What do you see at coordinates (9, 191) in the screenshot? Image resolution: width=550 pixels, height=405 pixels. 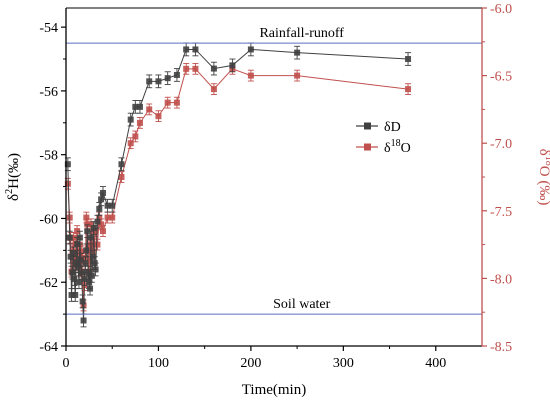 I see `left-y-title-sup: 2` at bounding box center [9, 191].